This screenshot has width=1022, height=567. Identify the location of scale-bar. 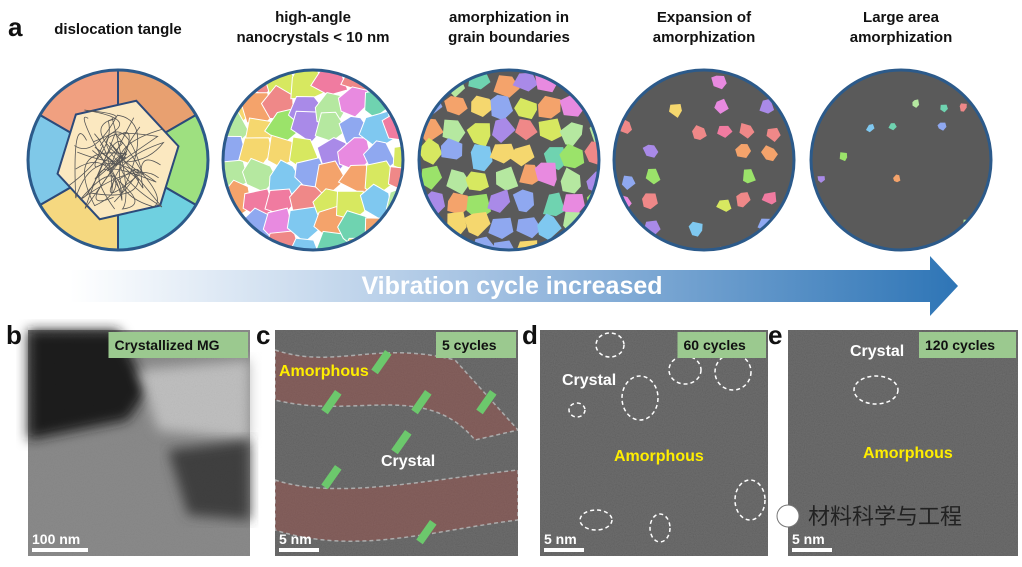
(299, 550).